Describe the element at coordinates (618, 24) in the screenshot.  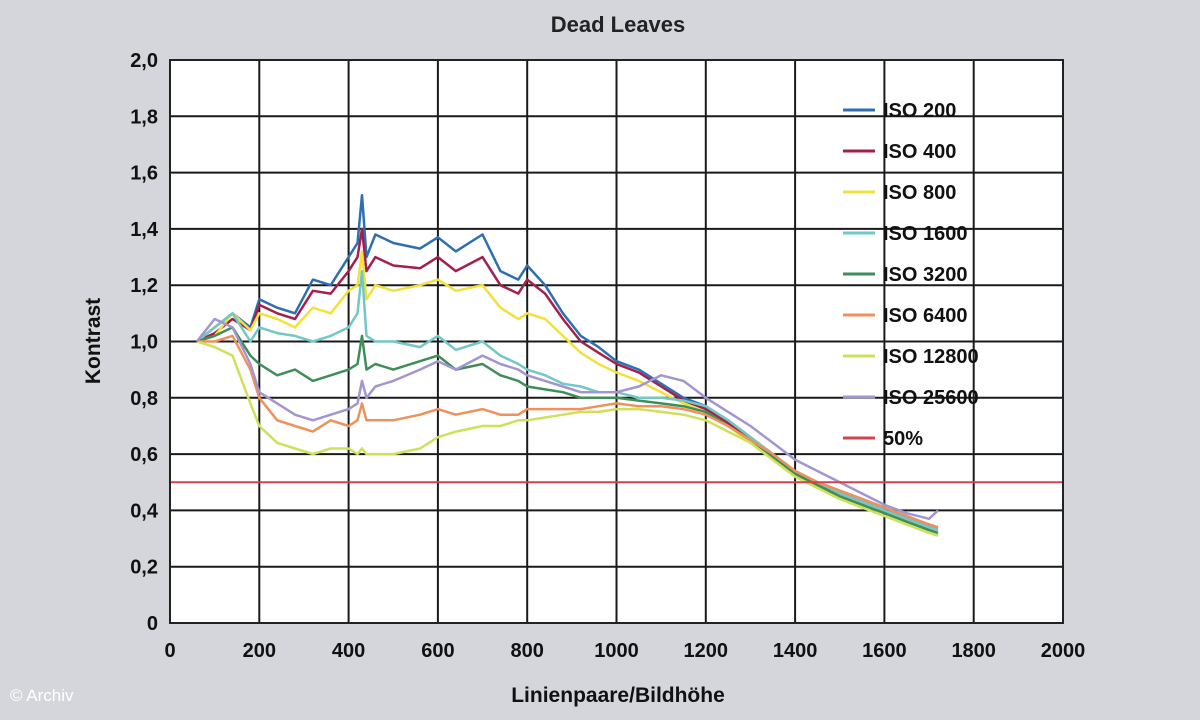
I see `chart-title: Dead Leaves` at that location.